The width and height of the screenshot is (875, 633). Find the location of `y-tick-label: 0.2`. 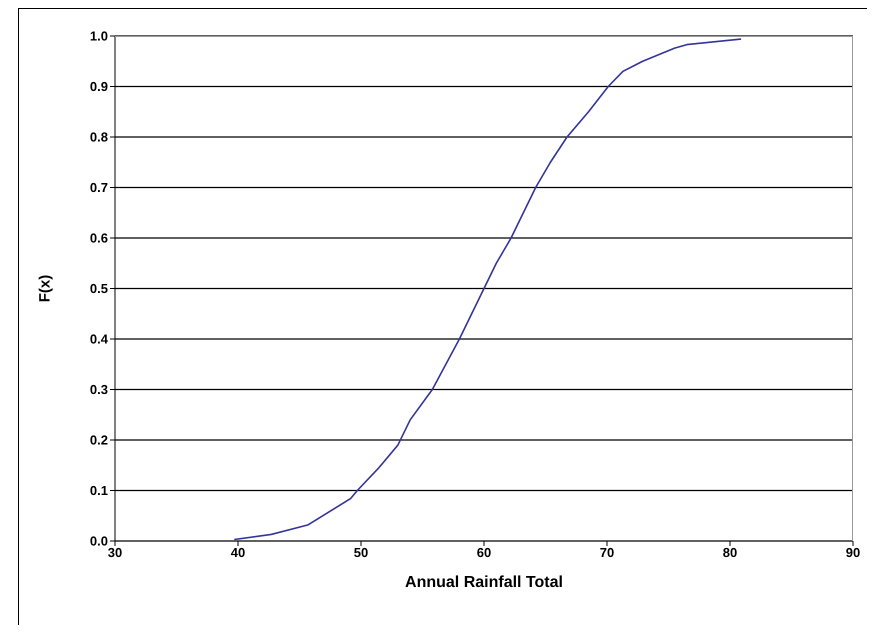

y-tick-label: 0.2 is located at coordinates (99, 440).